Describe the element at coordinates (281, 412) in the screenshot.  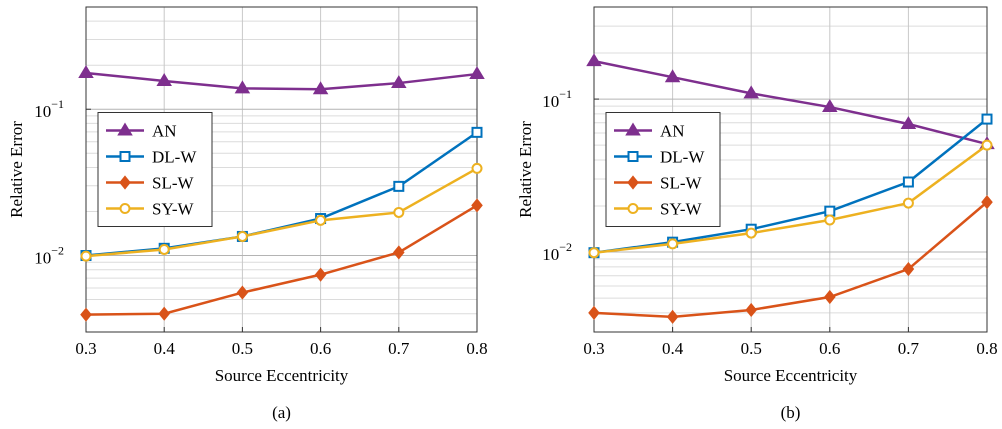
I see `caption: (a)` at that location.